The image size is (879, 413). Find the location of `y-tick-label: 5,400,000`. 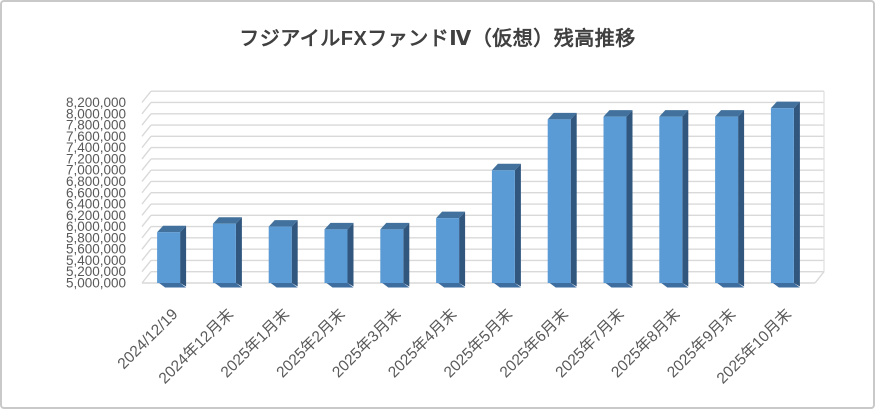

y-tick-label: 5,400,000 is located at coordinates (96, 260).